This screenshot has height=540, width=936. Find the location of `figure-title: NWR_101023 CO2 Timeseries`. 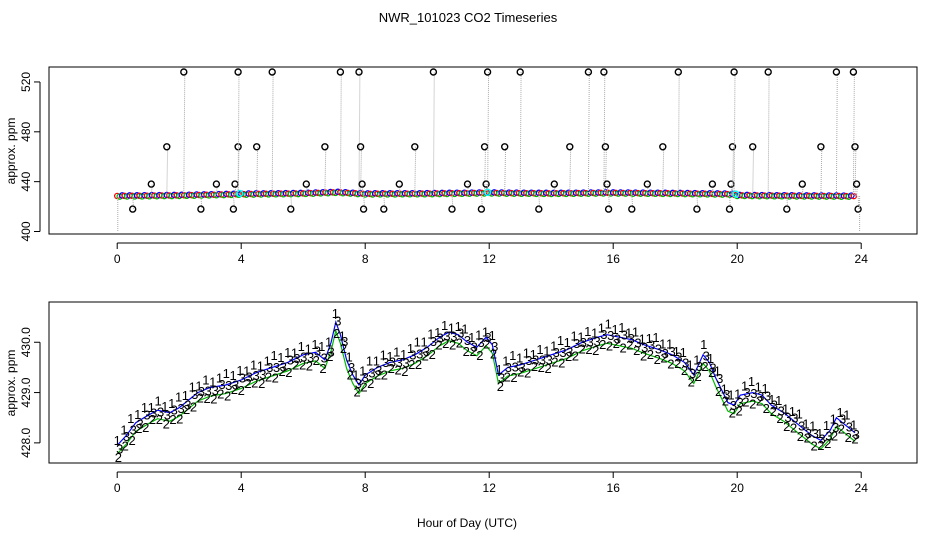

figure-title: NWR_101023 CO2 Timeseries is located at coordinates (468, 17).